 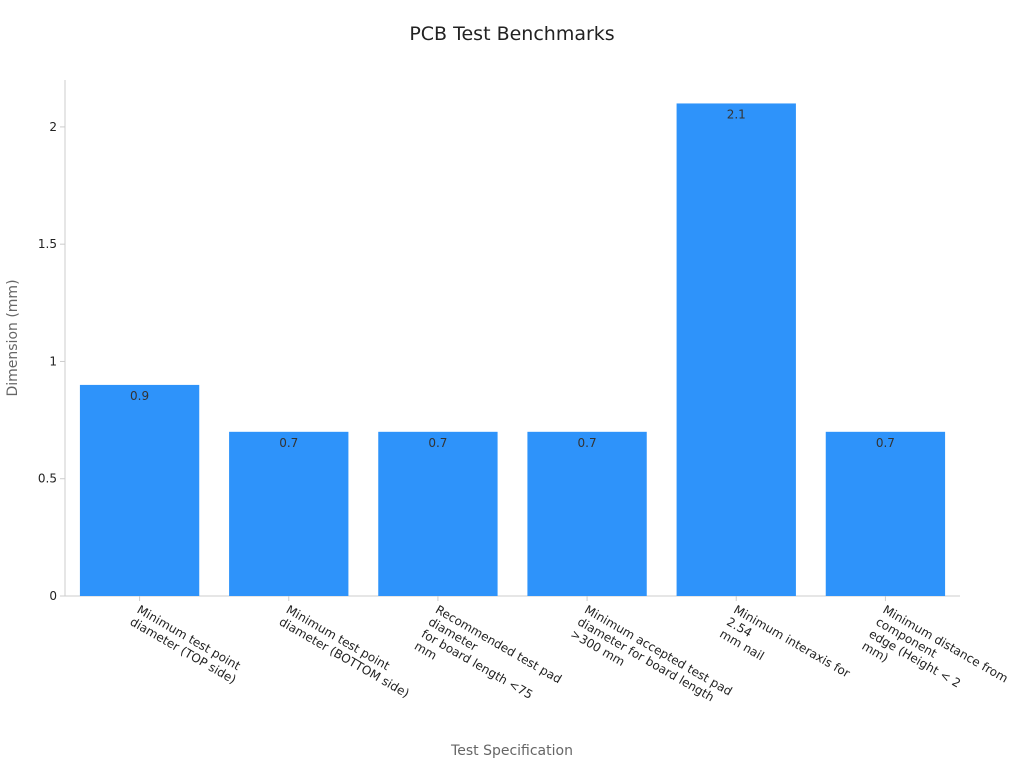 I want to click on value-label: 0.9, so click(x=139, y=396).